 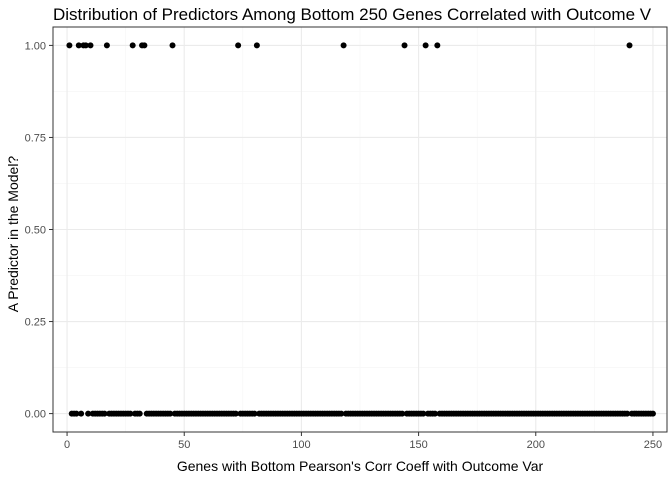 I want to click on x-tick-label: 0, so click(x=67, y=445).